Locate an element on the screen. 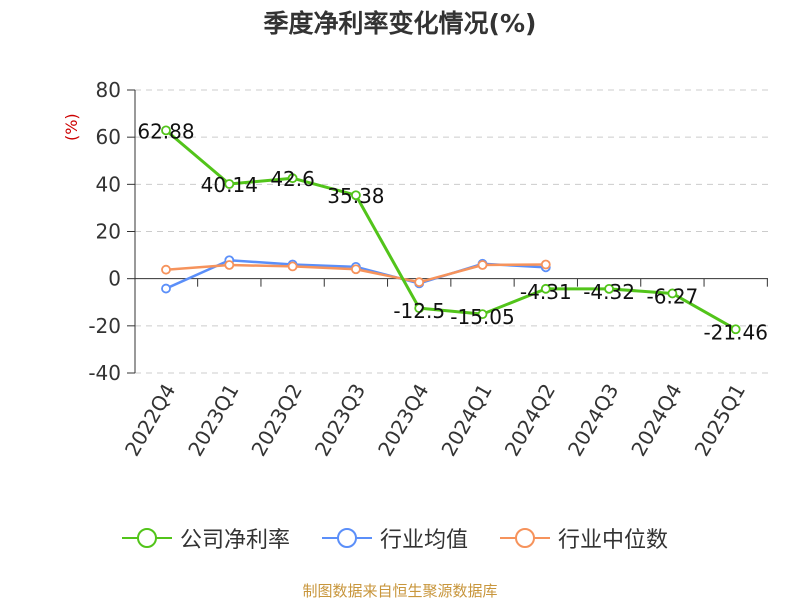 Image resolution: width=800 pixels, height=601 pixels. y-tick-label: -20 is located at coordinates (104, 326).